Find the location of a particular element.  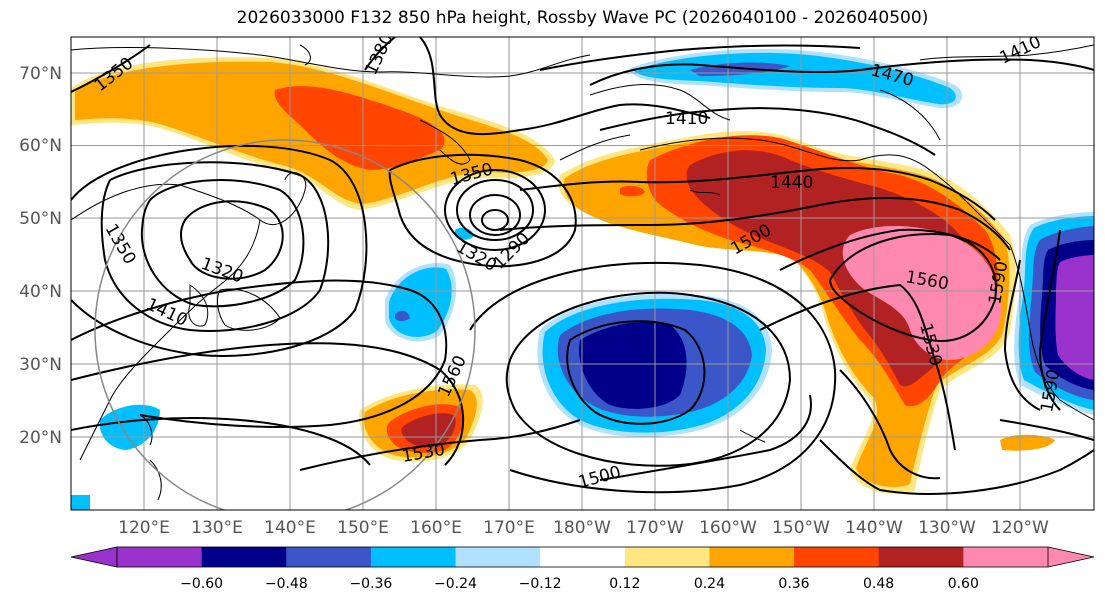

colorbar-tick: 0.24 is located at coordinates (709, 584).